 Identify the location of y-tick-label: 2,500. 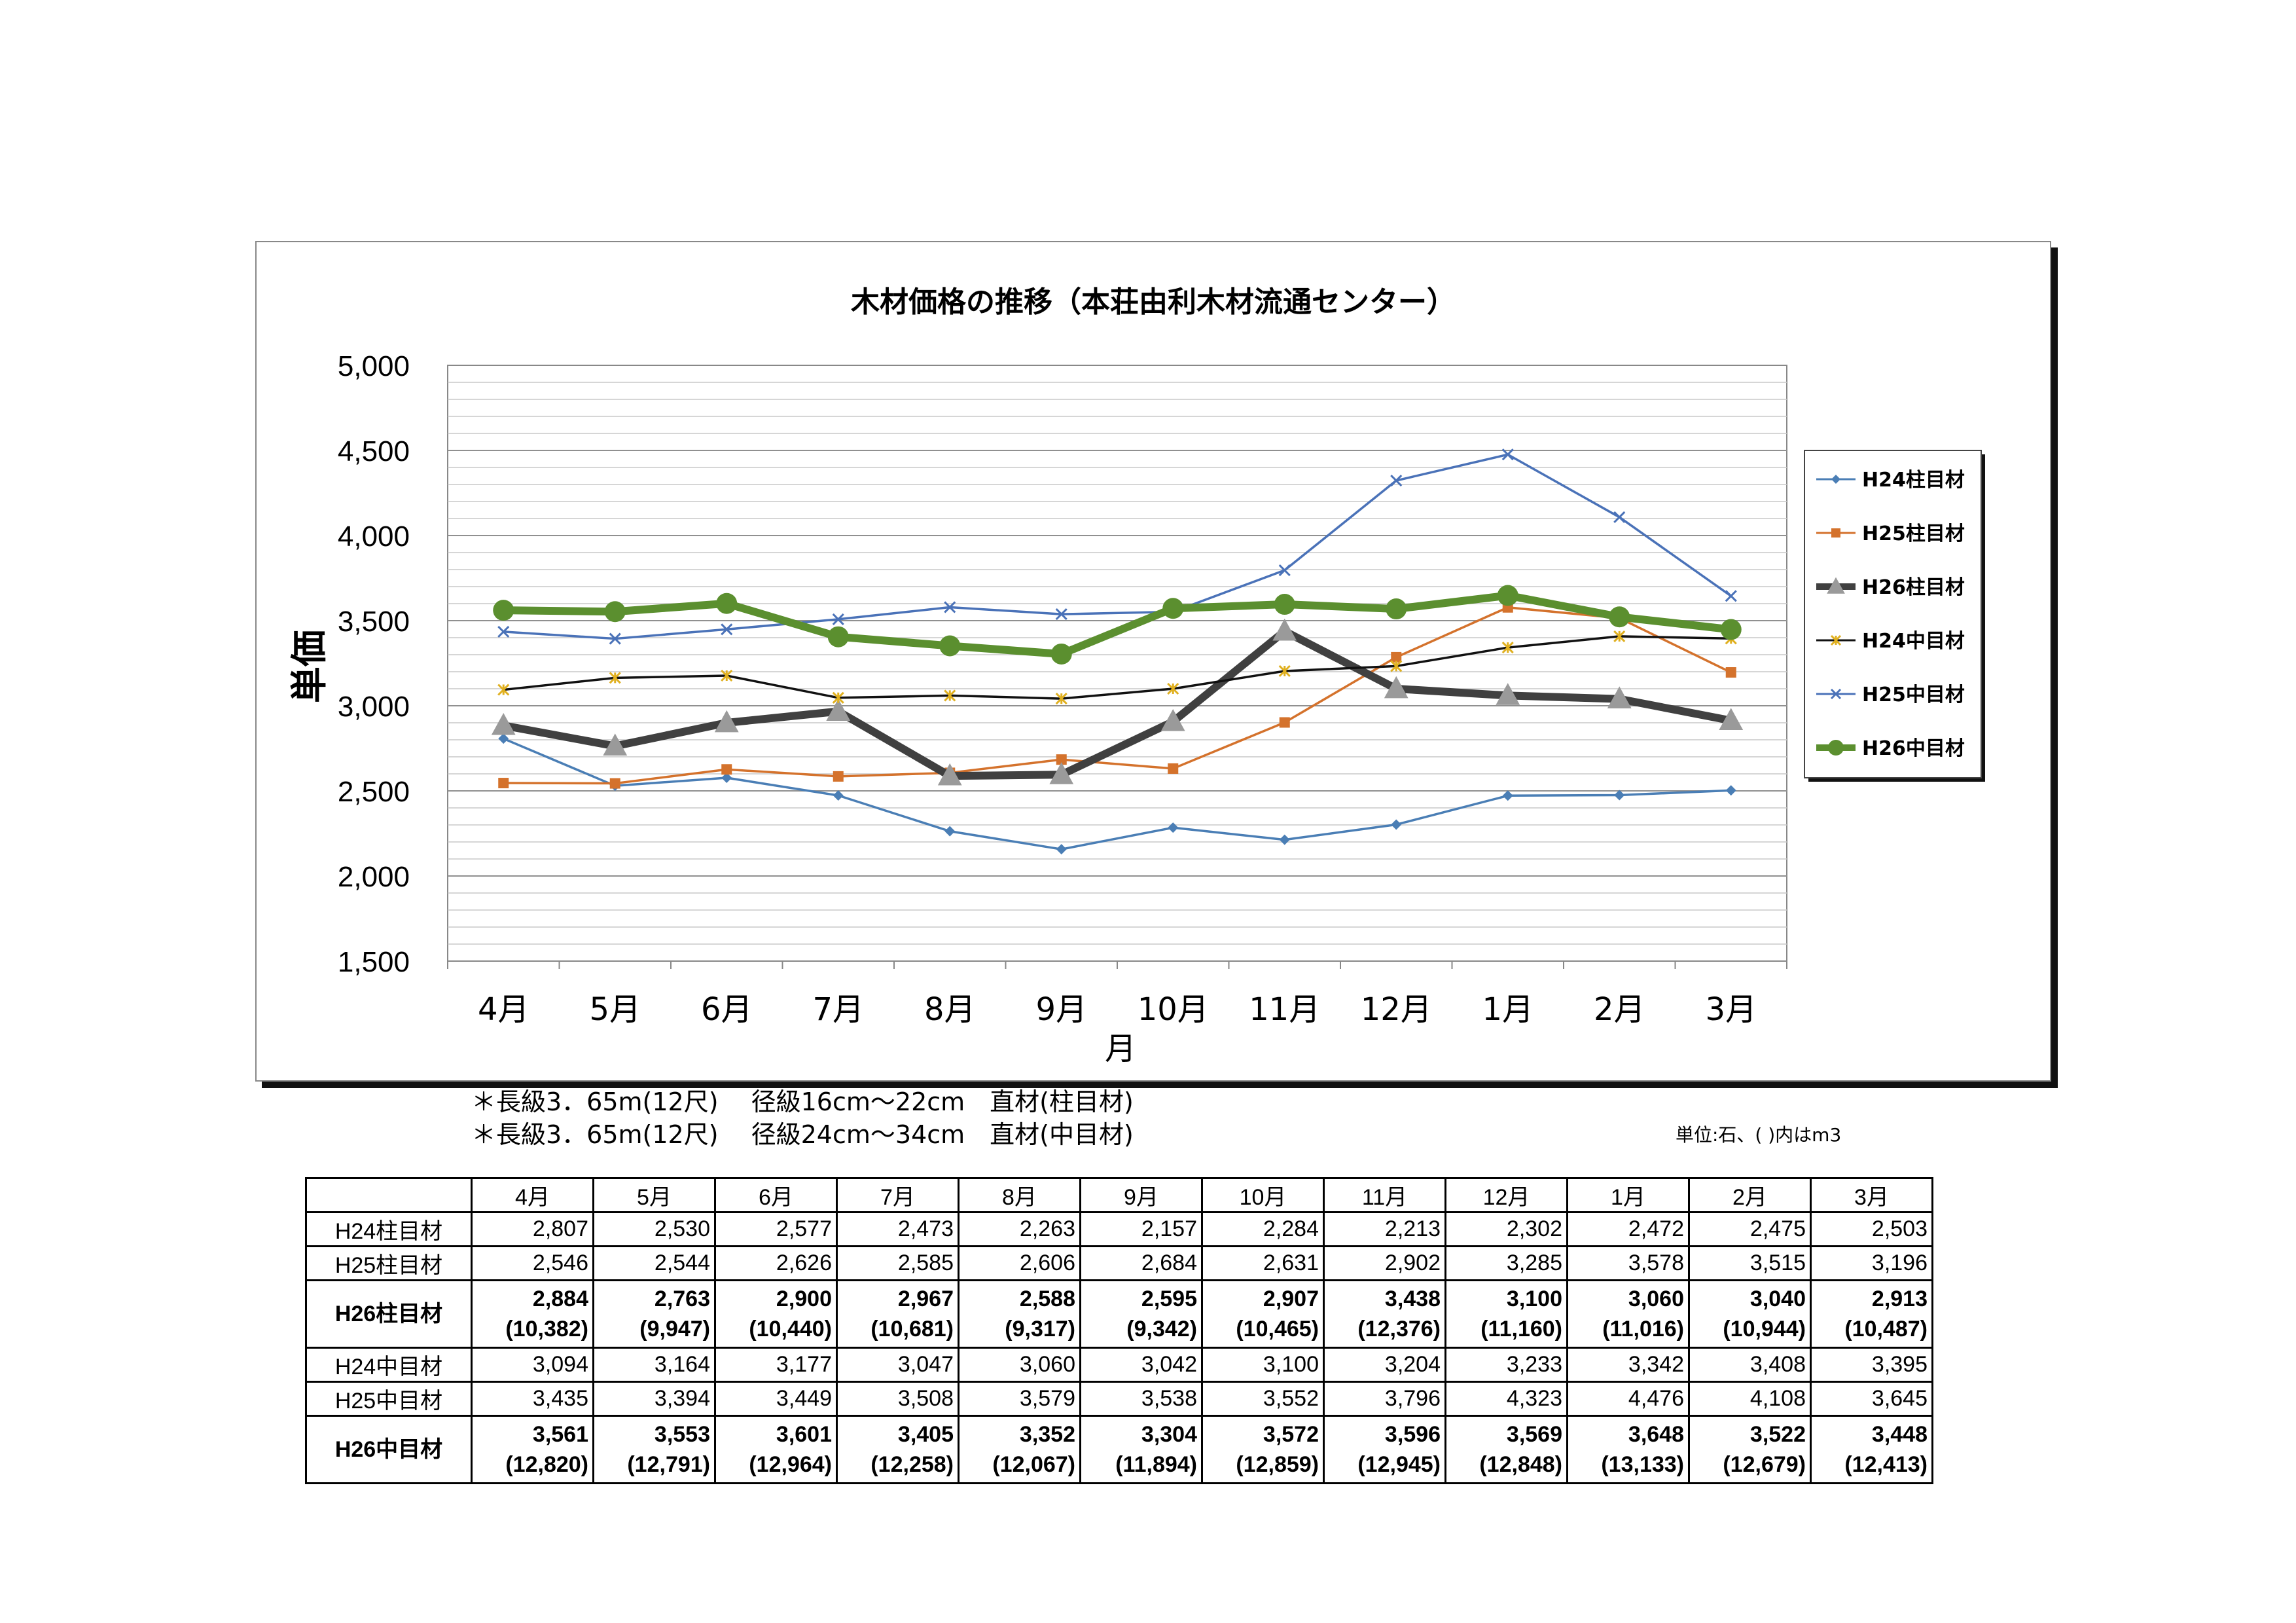
(374, 792).